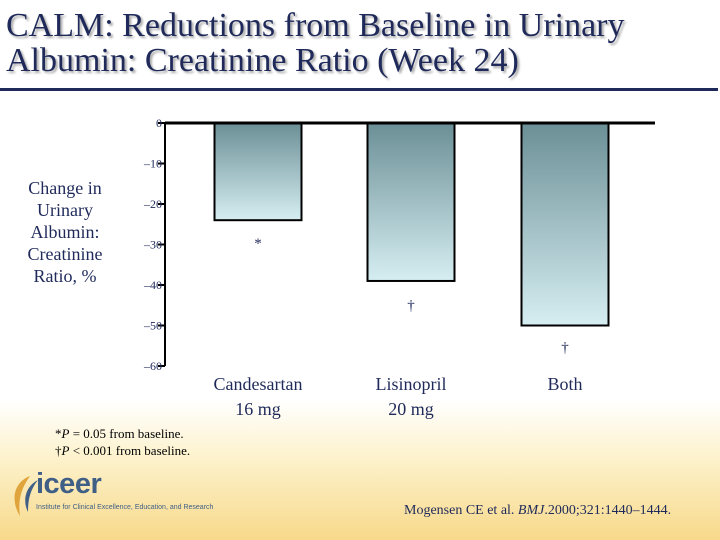  What do you see at coordinates (26, 496) in the screenshot?
I see `logo-swoosh-icon` at bounding box center [26, 496].